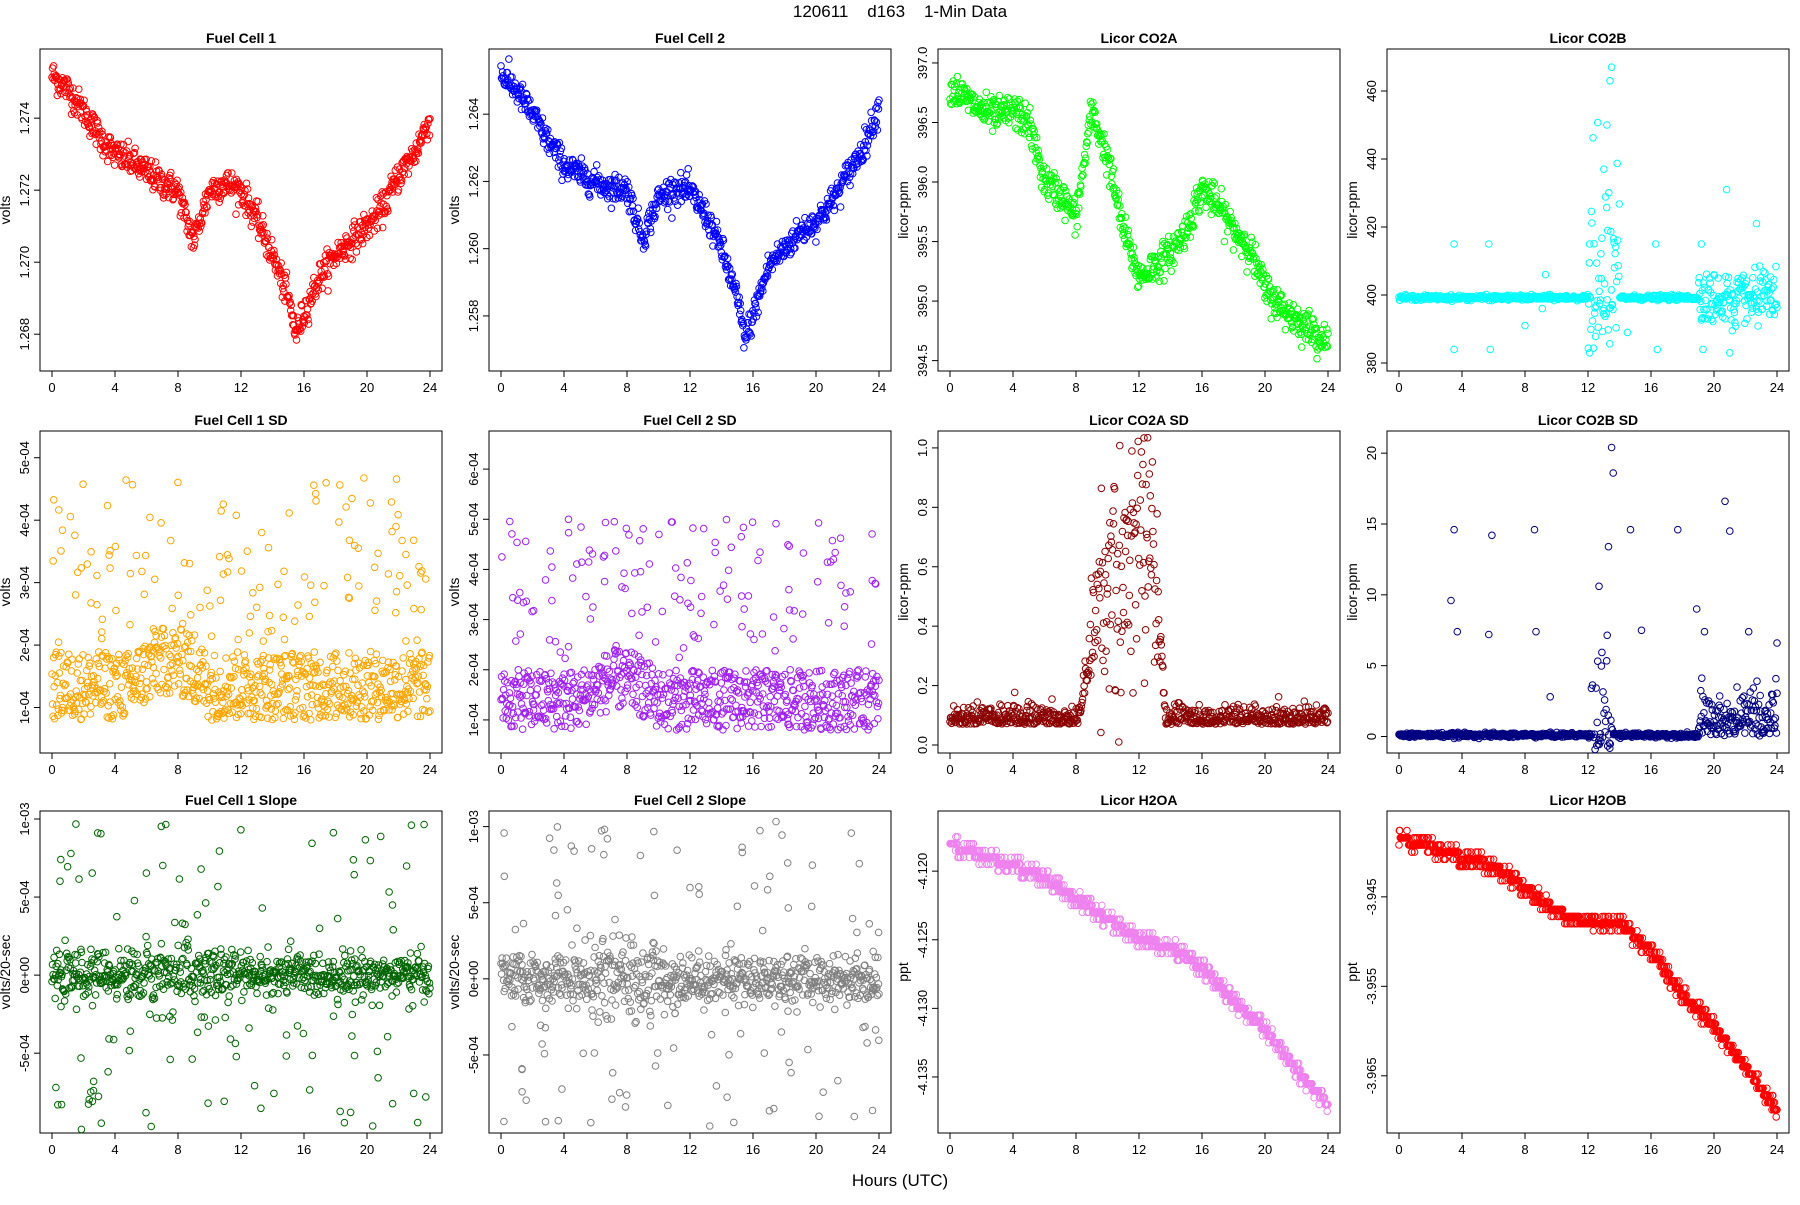 Image resolution: width=1800 pixels, height=1205 pixels. Describe the element at coordinates (304, 769) in the screenshot. I see `x-tick-label: 16` at that location.